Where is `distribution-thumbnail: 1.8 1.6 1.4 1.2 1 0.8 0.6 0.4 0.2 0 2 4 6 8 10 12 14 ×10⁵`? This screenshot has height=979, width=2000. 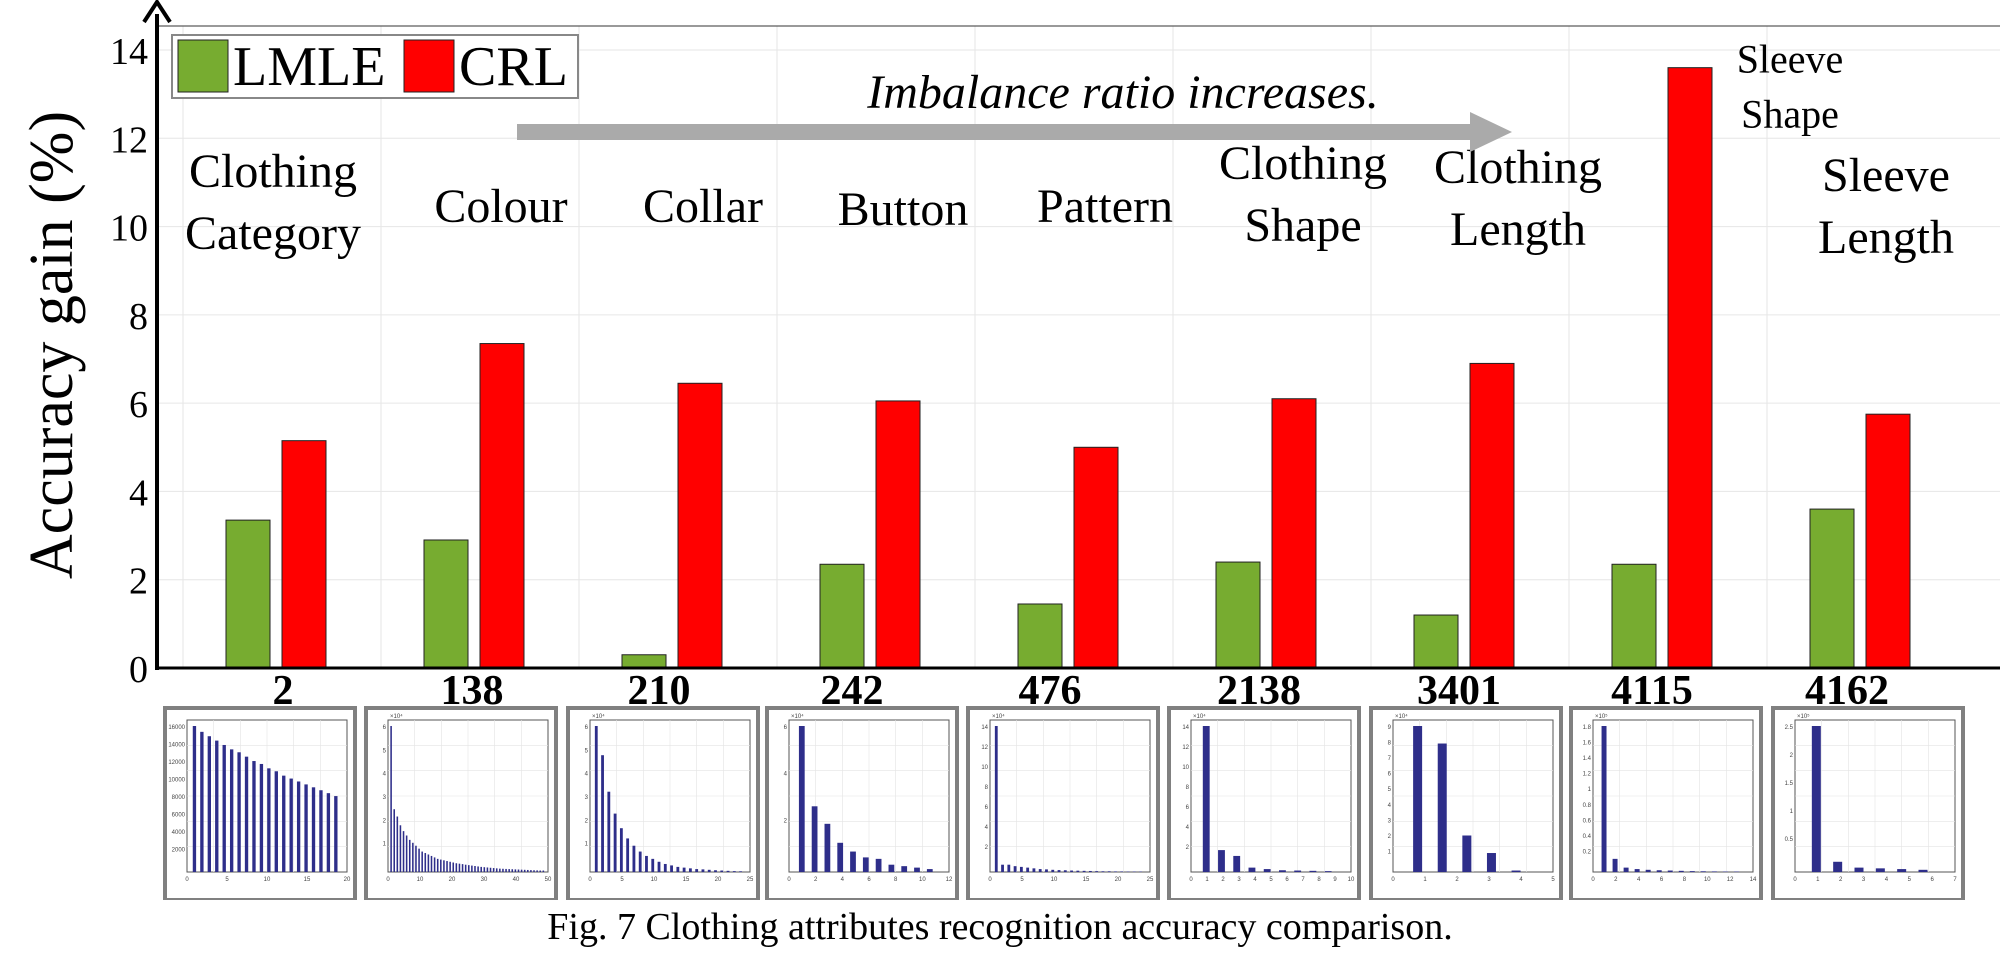 distribution-thumbnail: 1.8 1.6 1.4 1.2 1 0.8 0.6 0.4 0.2 0 2 4 6 8 10 12 14 ×10⁵ is located at coordinates (1666, 803).